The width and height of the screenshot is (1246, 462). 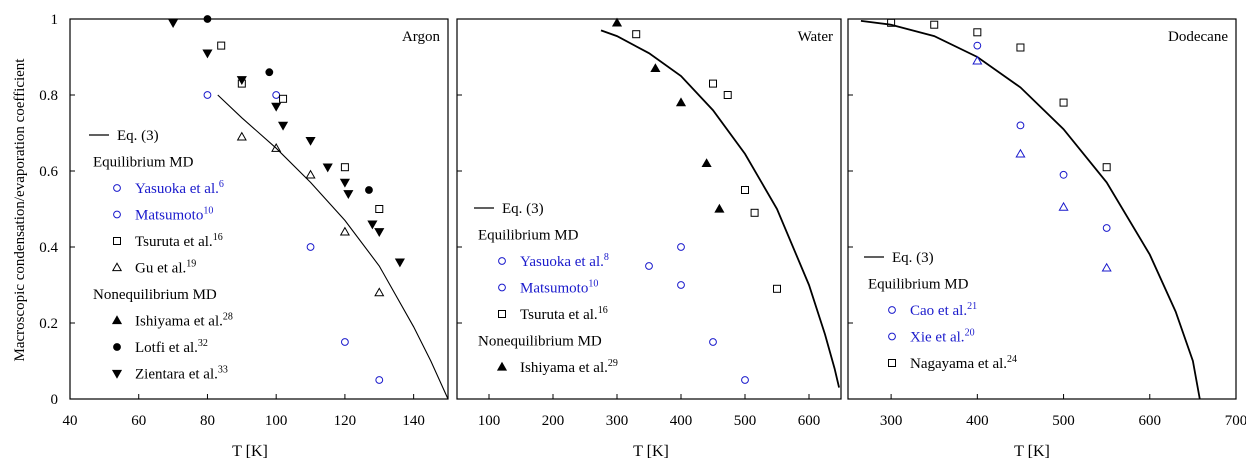 What do you see at coordinates (617, 421) in the screenshot?
I see `water-x-tick-label: 300` at bounding box center [617, 421].